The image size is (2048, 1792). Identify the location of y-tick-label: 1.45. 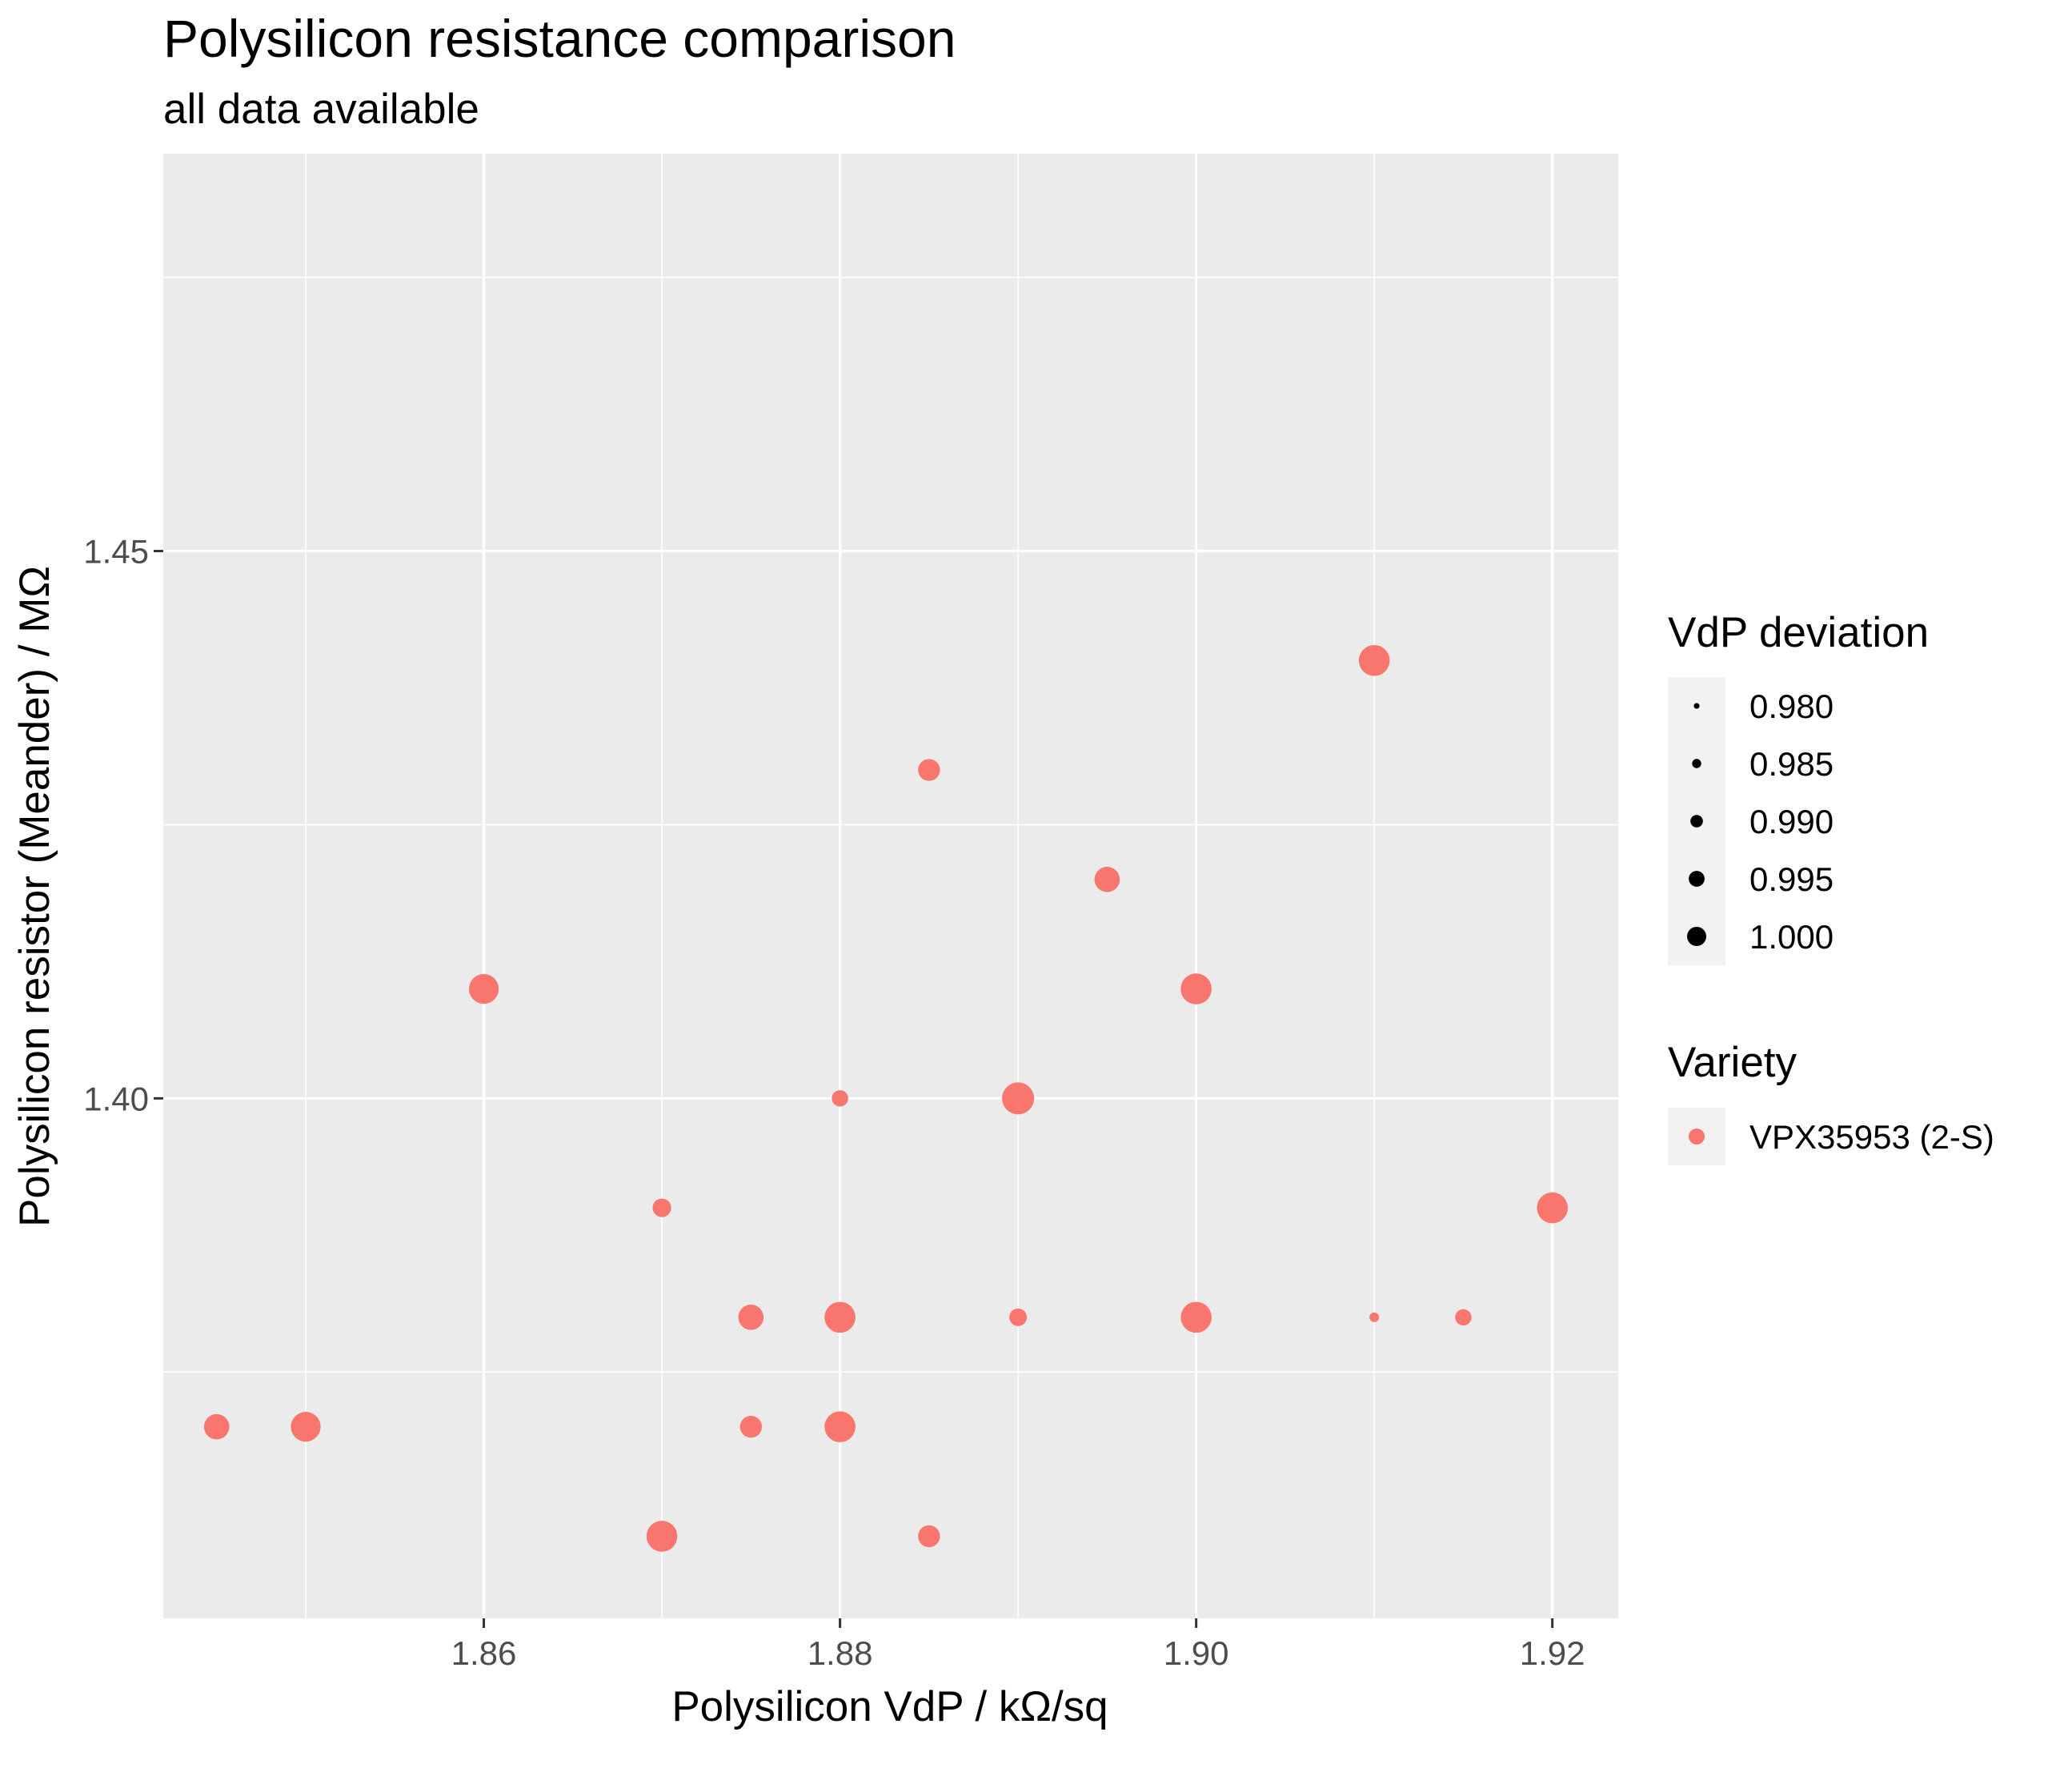
(116, 551).